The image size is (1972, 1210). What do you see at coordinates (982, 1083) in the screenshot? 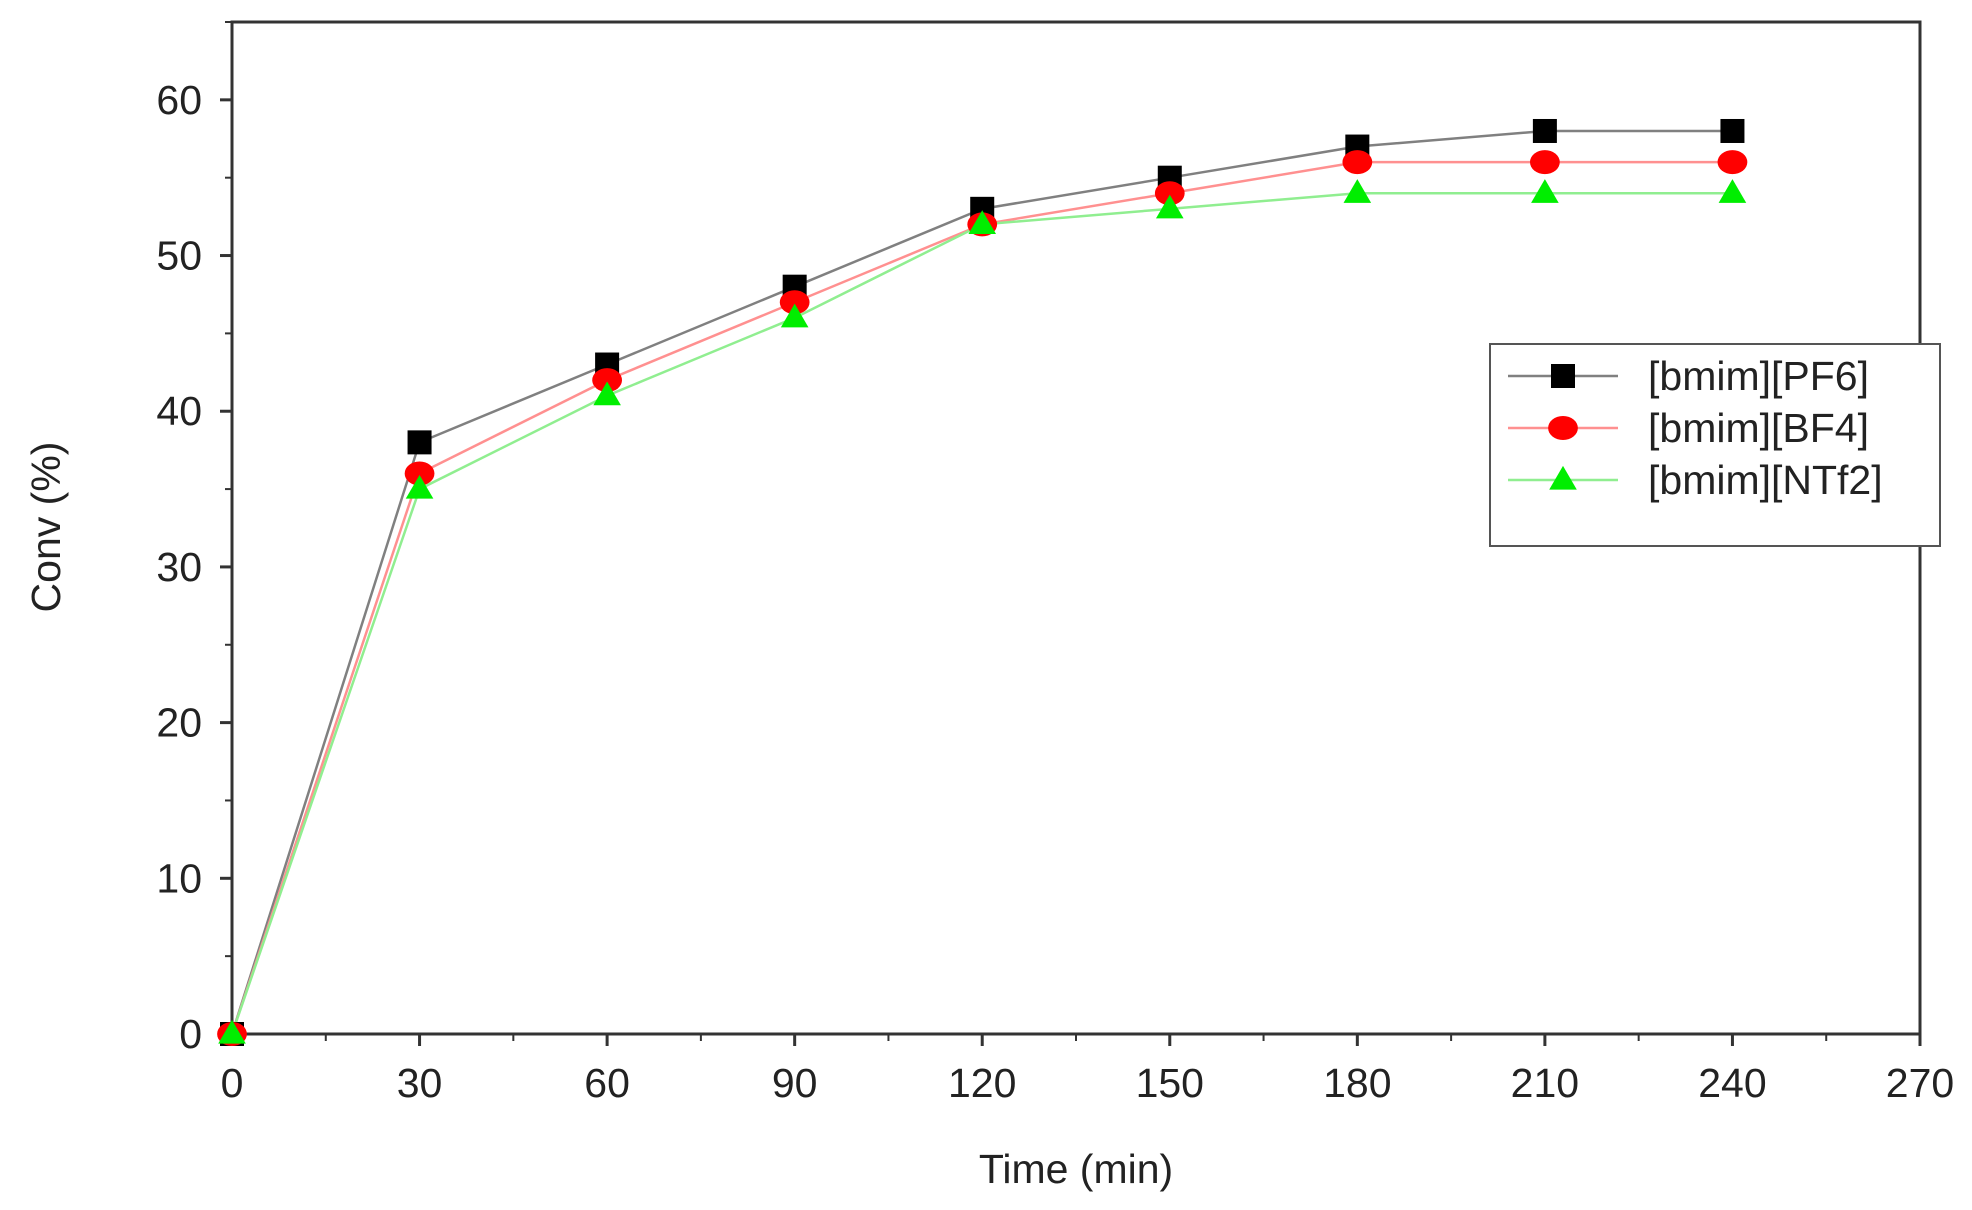
I see `x-tick-label: 120` at bounding box center [982, 1083].